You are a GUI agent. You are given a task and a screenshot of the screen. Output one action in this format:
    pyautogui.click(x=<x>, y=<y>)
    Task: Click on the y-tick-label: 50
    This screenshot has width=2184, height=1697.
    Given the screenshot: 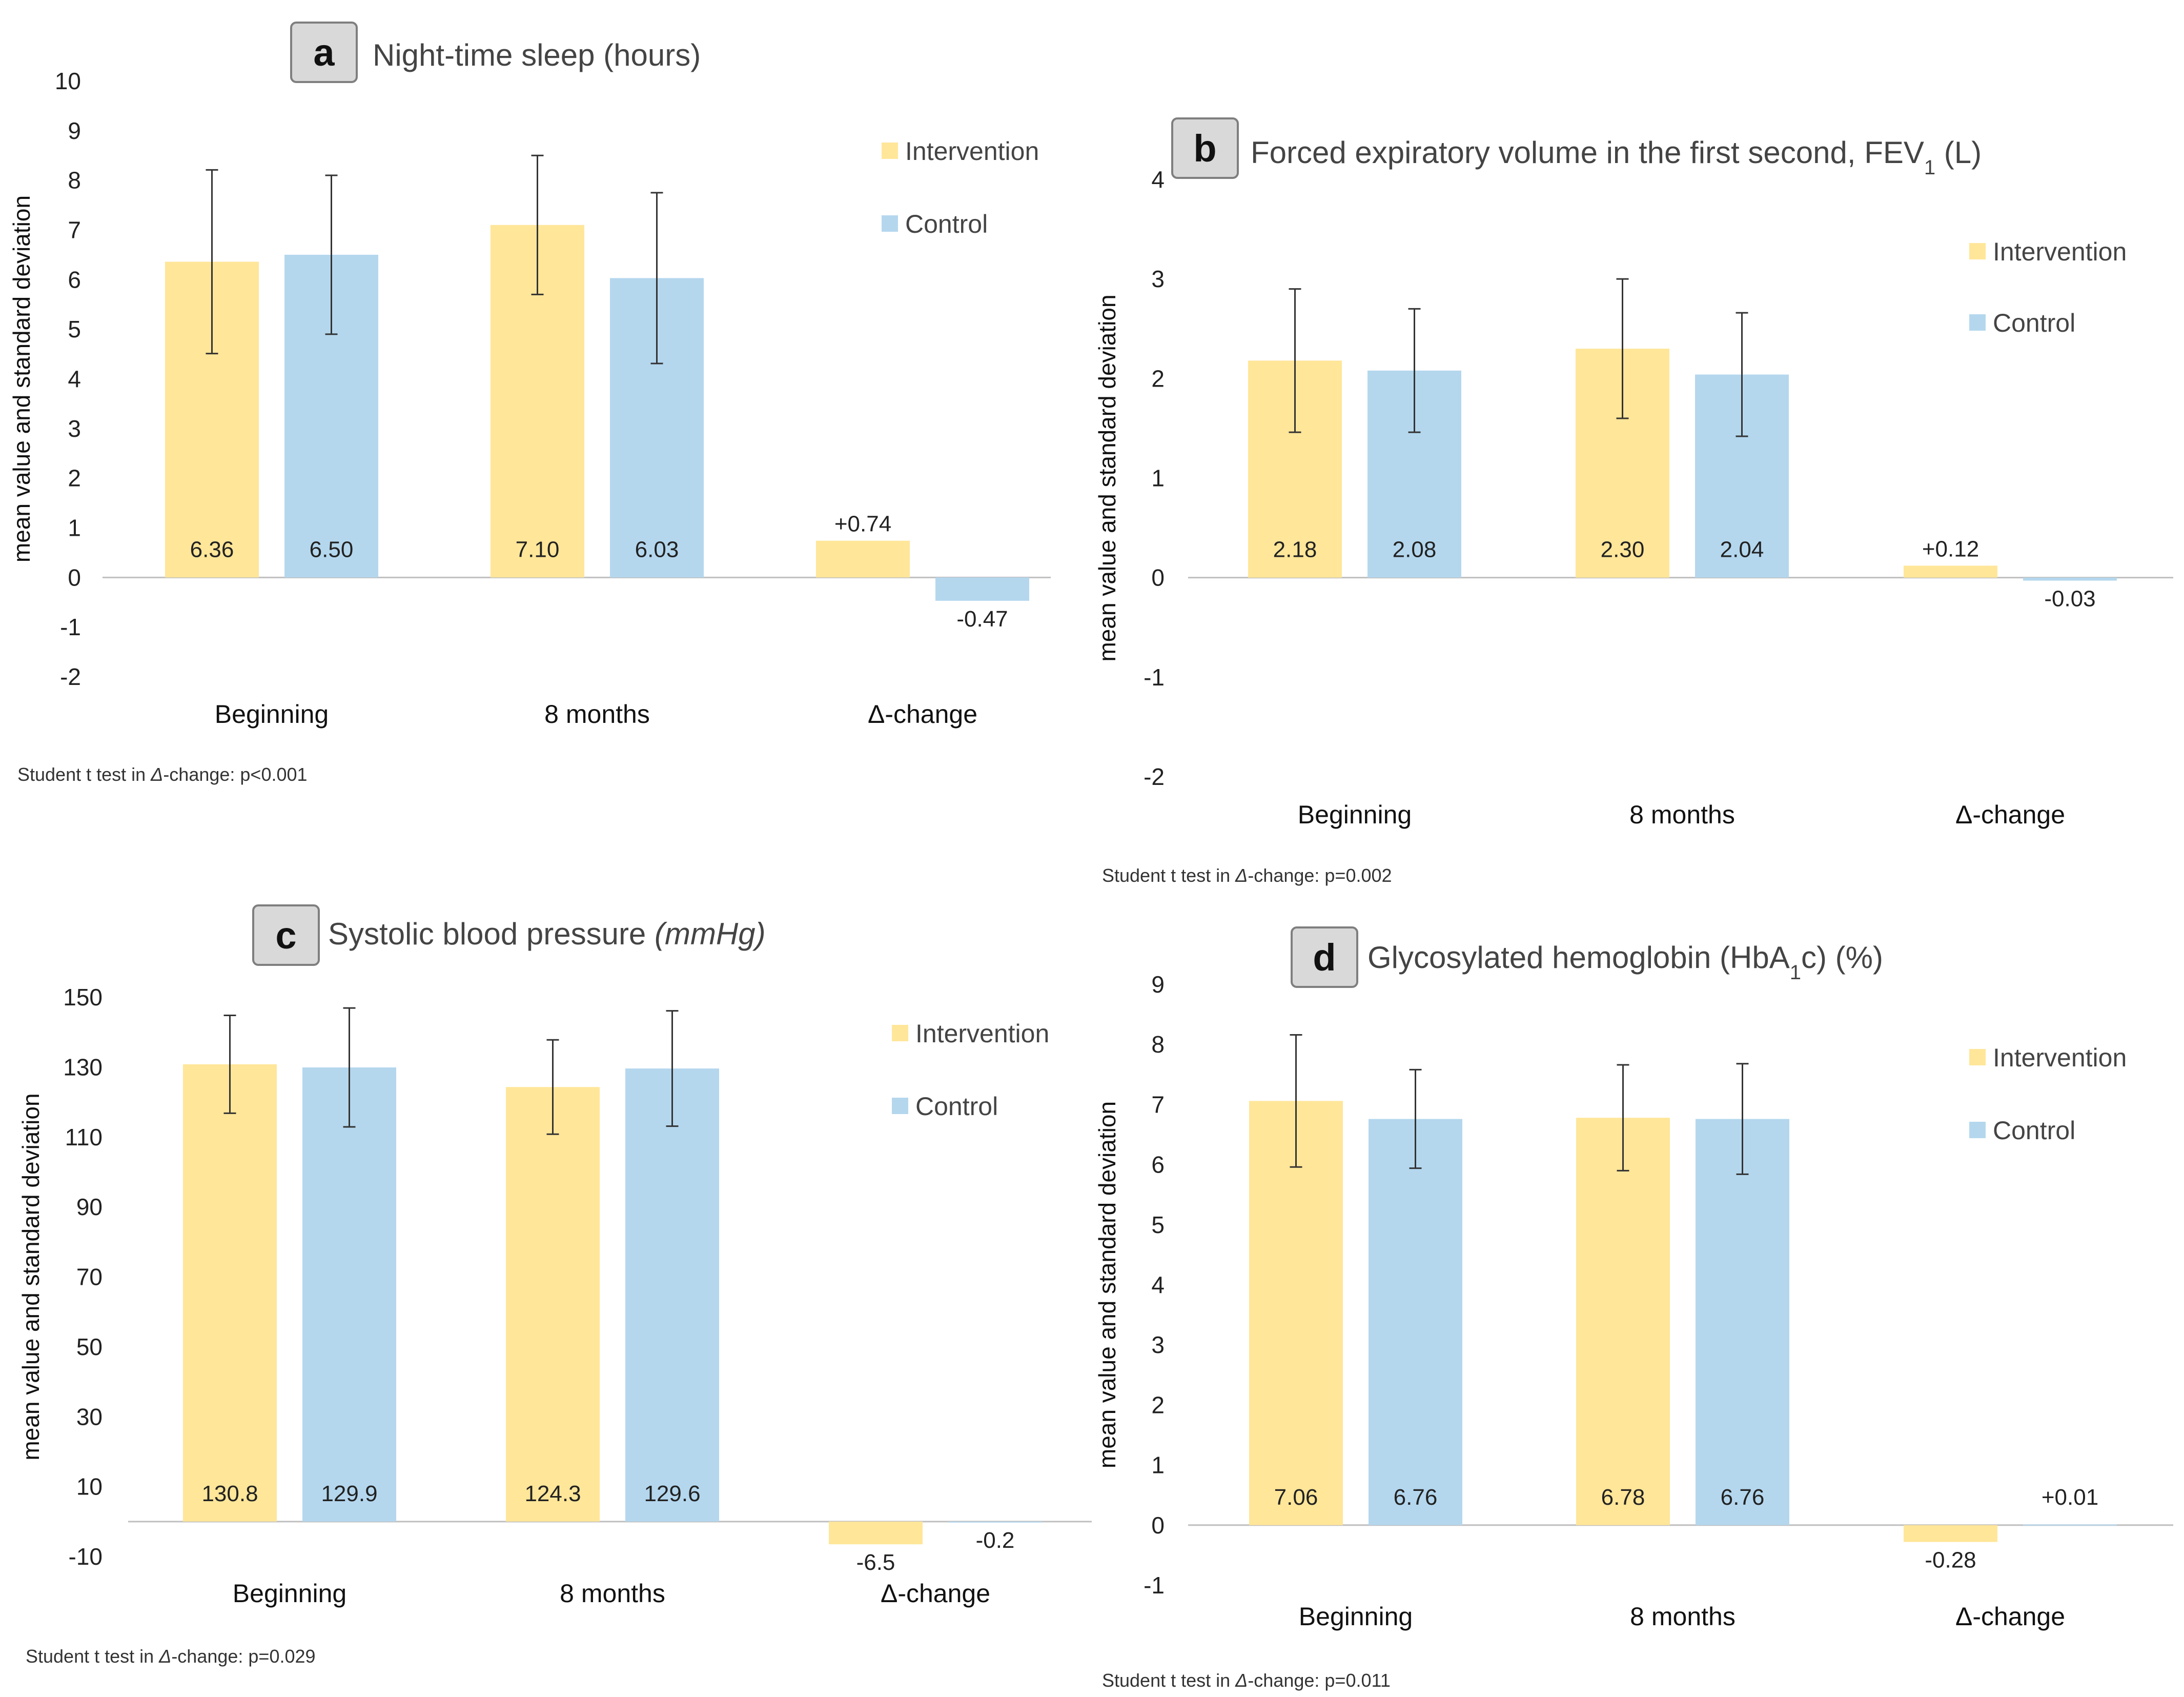 What is the action you would take?
    pyautogui.click(x=89, y=1347)
    